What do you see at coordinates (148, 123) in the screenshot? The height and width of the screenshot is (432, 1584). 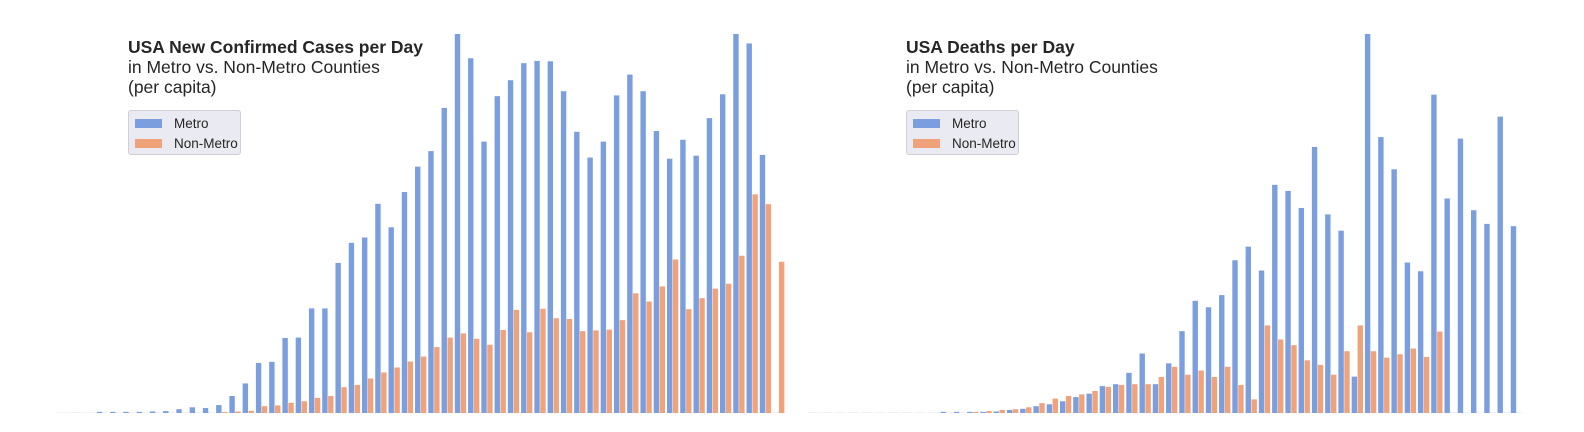 I see `metro-swatch` at bounding box center [148, 123].